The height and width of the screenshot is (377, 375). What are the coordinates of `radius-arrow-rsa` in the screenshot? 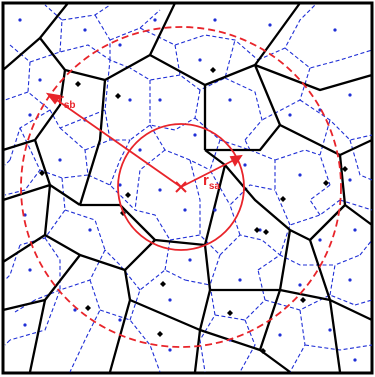 It's located at (211, 171).